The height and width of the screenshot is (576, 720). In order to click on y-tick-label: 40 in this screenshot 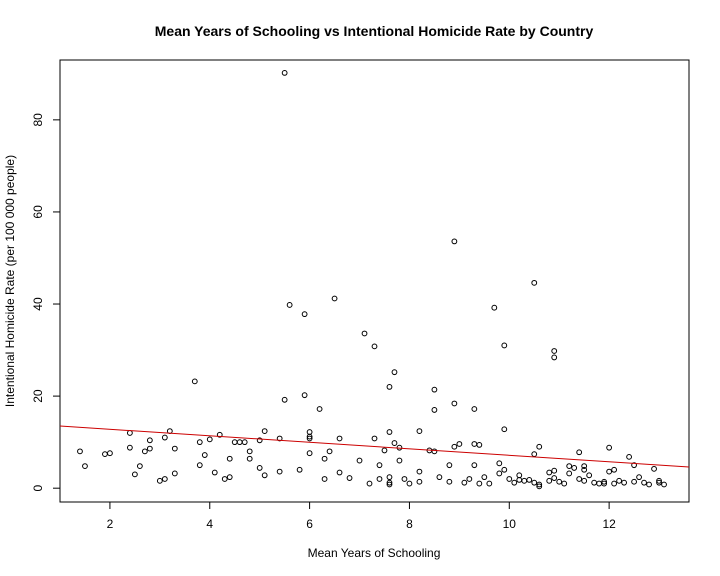, I will do `click(38, 304)`.